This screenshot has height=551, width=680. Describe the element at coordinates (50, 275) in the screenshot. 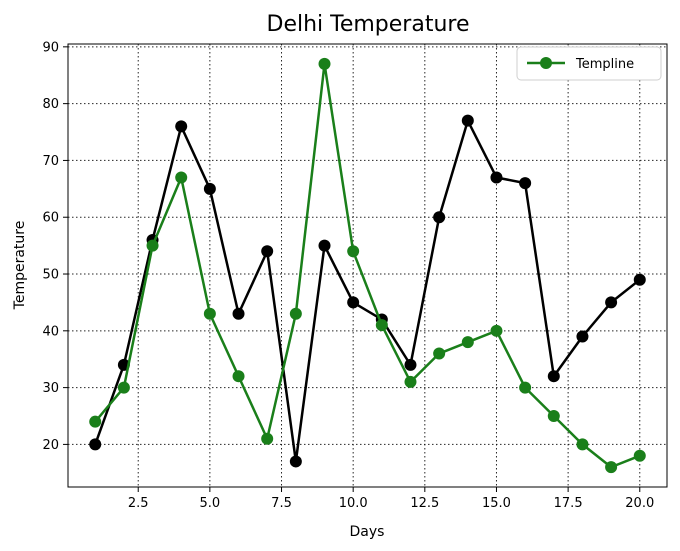

I see `y-tick-label: 50` at that location.